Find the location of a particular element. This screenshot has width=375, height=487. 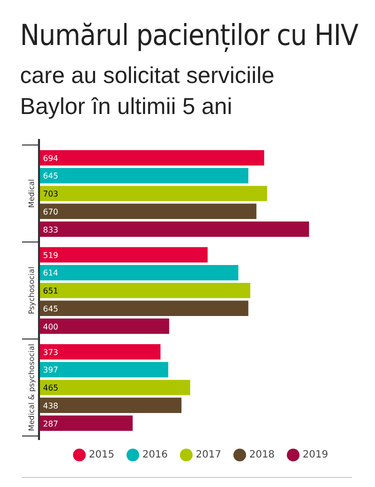

data-label: 670 is located at coordinates (50, 211).